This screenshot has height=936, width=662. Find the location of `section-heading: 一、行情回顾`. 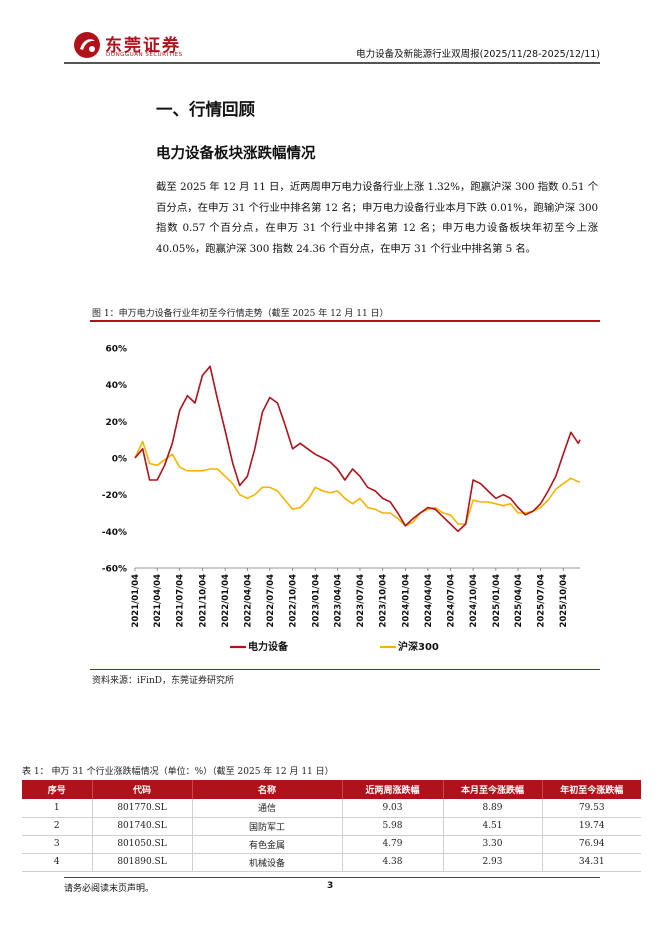

section-heading: 一、行情回顾 is located at coordinates (205, 109).